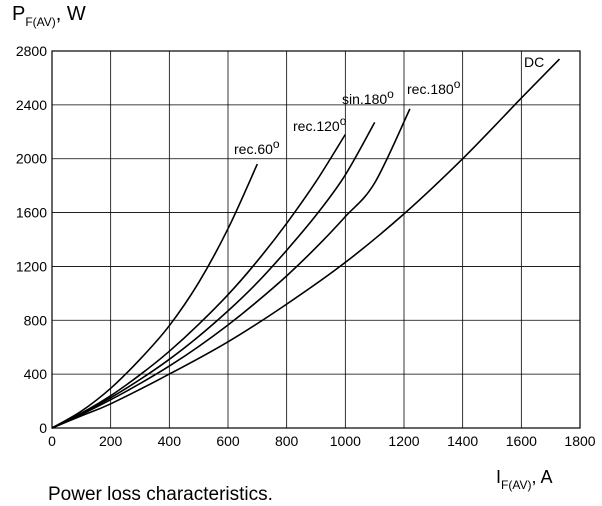 The width and height of the screenshot is (602, 506). What do you see at coordinates (19, 14) in the screenshot?
I see `y-axis-label-main: P` at bounding box center [19, 14].